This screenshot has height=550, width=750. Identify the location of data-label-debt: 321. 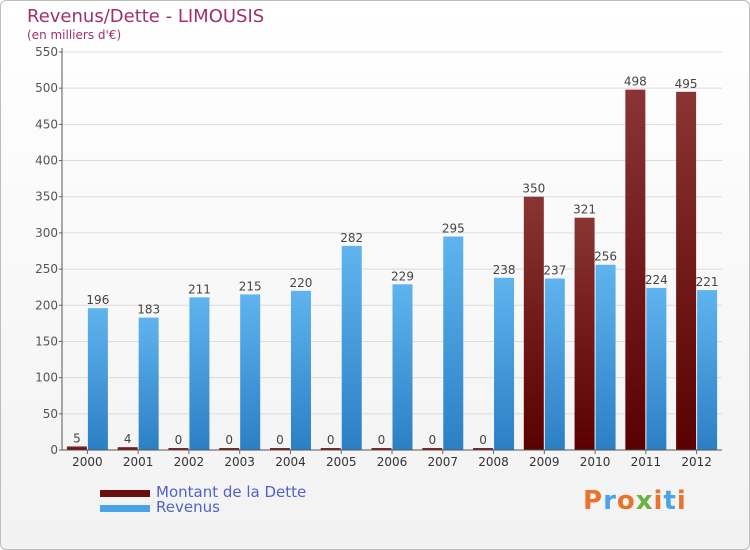
(584, 210).